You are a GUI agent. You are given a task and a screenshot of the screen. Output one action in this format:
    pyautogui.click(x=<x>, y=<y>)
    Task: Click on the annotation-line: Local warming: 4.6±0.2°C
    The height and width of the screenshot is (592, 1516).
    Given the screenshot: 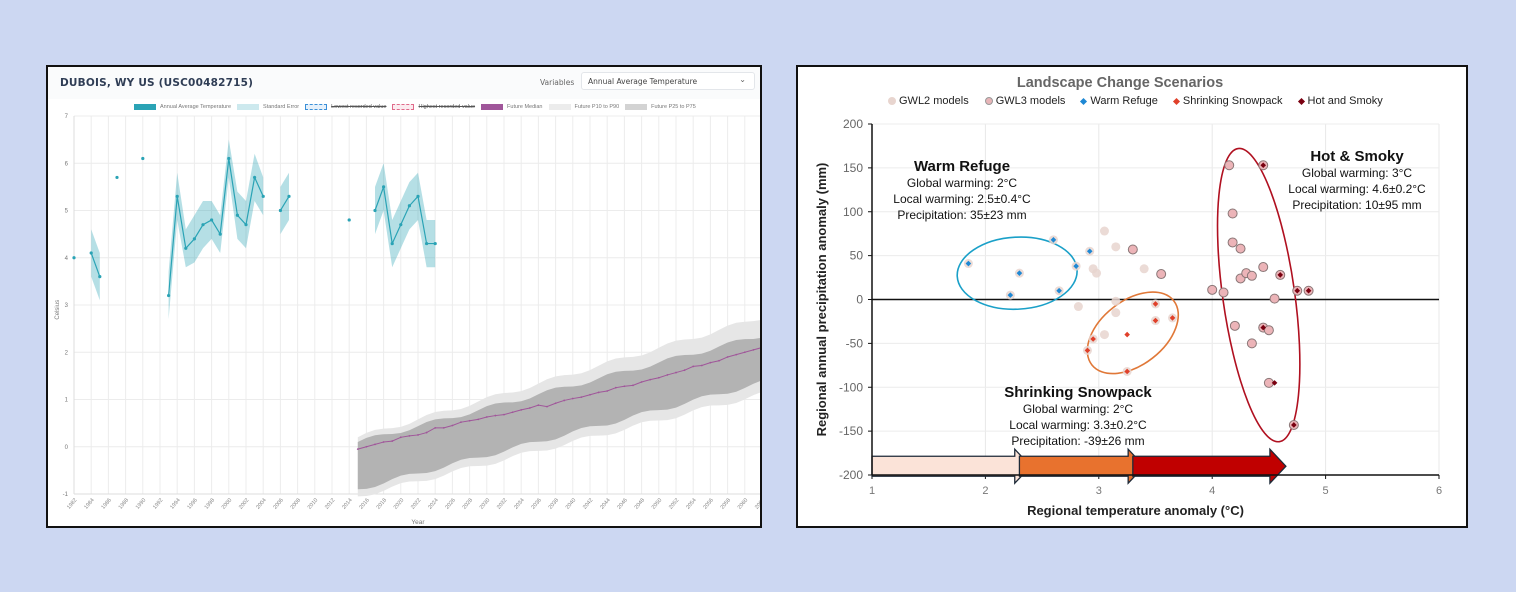 What is the action you would take?
    pyautogui.click(x=1357, y=189)
    